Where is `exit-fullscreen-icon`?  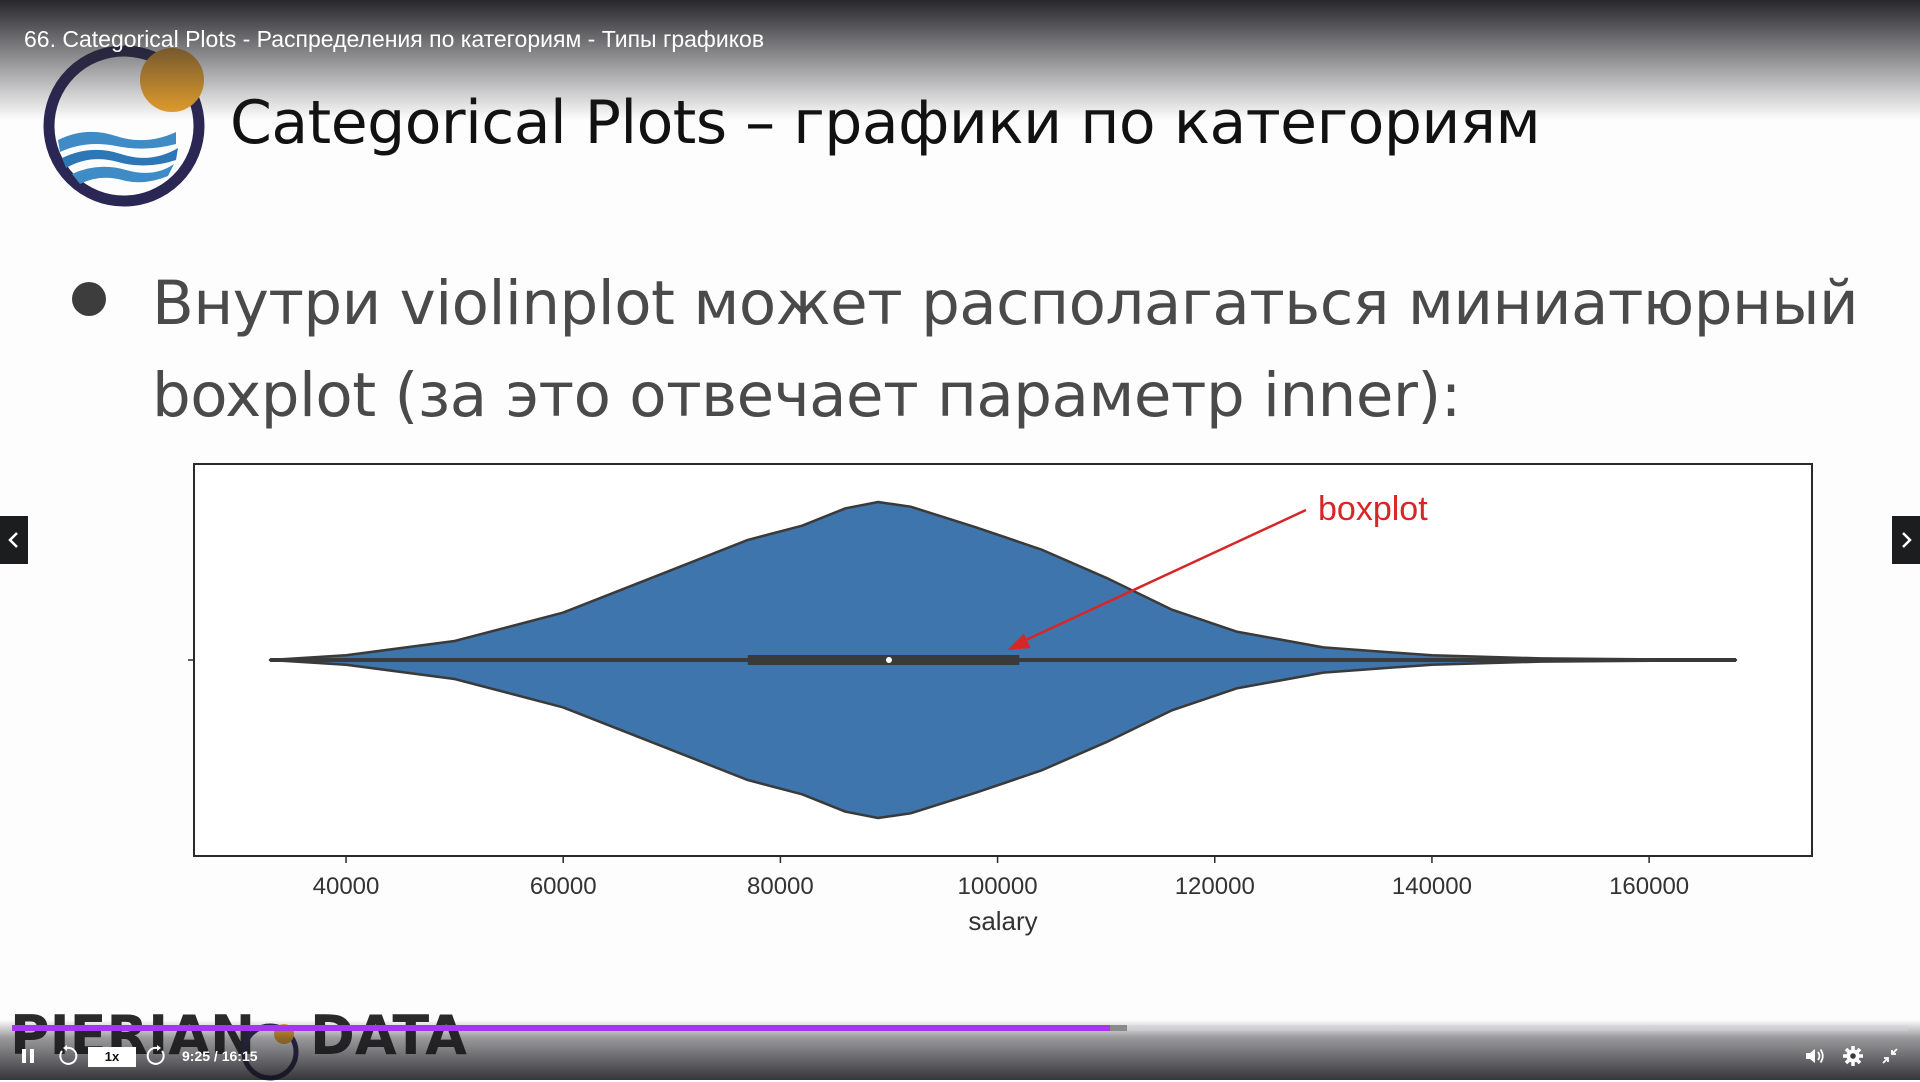
exit-fullscreen-icon is located at coordinates (1890, 1056).